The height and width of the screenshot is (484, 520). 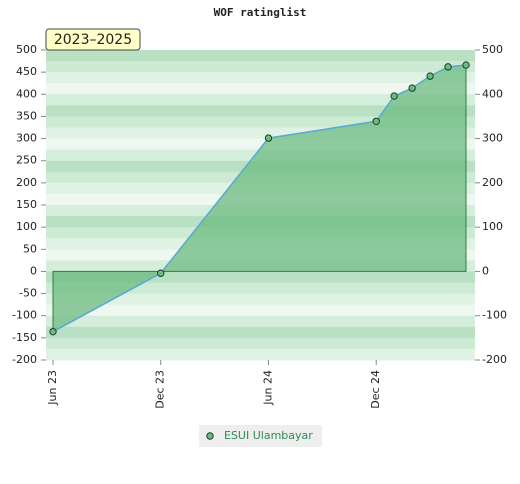 What do you see at coordinates (26, 49) in the screenshot?
I see `y-tick-label: 500` at bounding box center [26, 49].